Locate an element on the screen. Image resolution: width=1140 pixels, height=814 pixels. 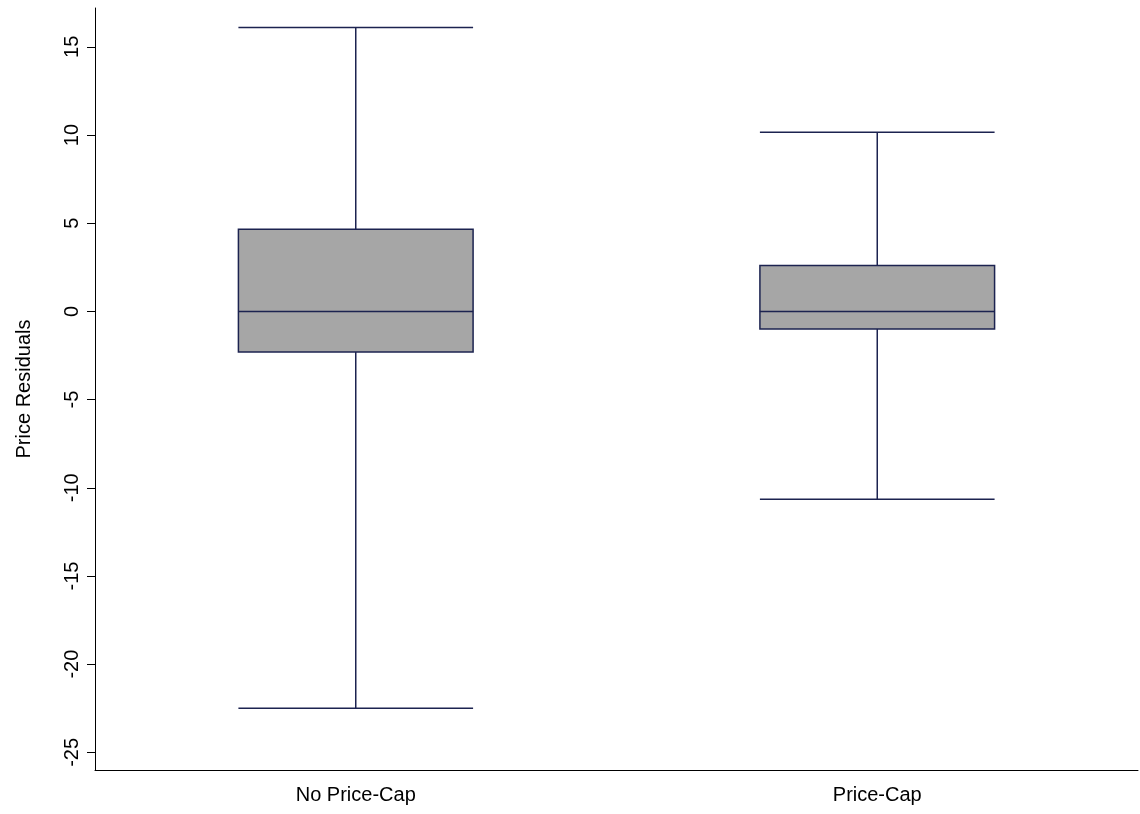
y-tick-label: -25 is located at coordinates (71, 752).